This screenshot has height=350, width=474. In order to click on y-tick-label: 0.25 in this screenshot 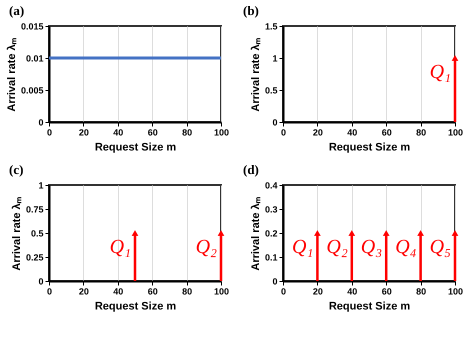, I will do `click(35, 257)`.